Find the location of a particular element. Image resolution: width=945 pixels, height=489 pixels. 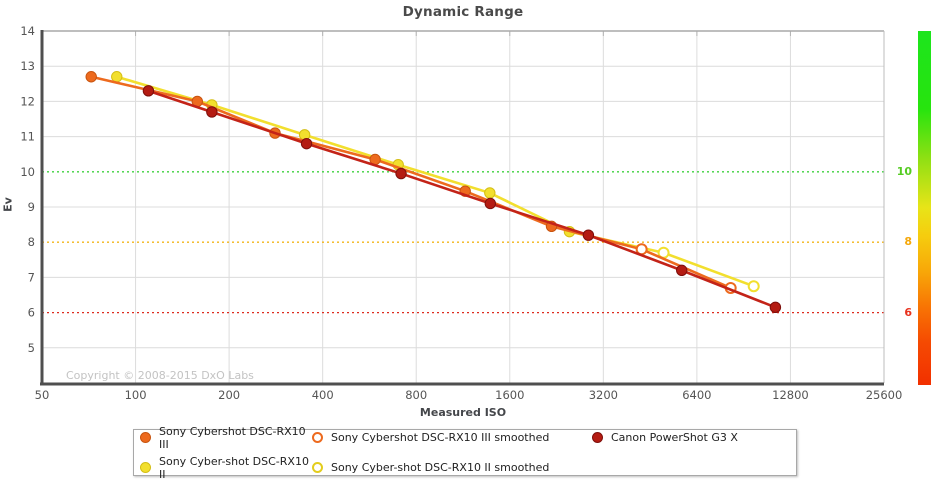

svg-text: 25600 is located at coordinates (884, 395).